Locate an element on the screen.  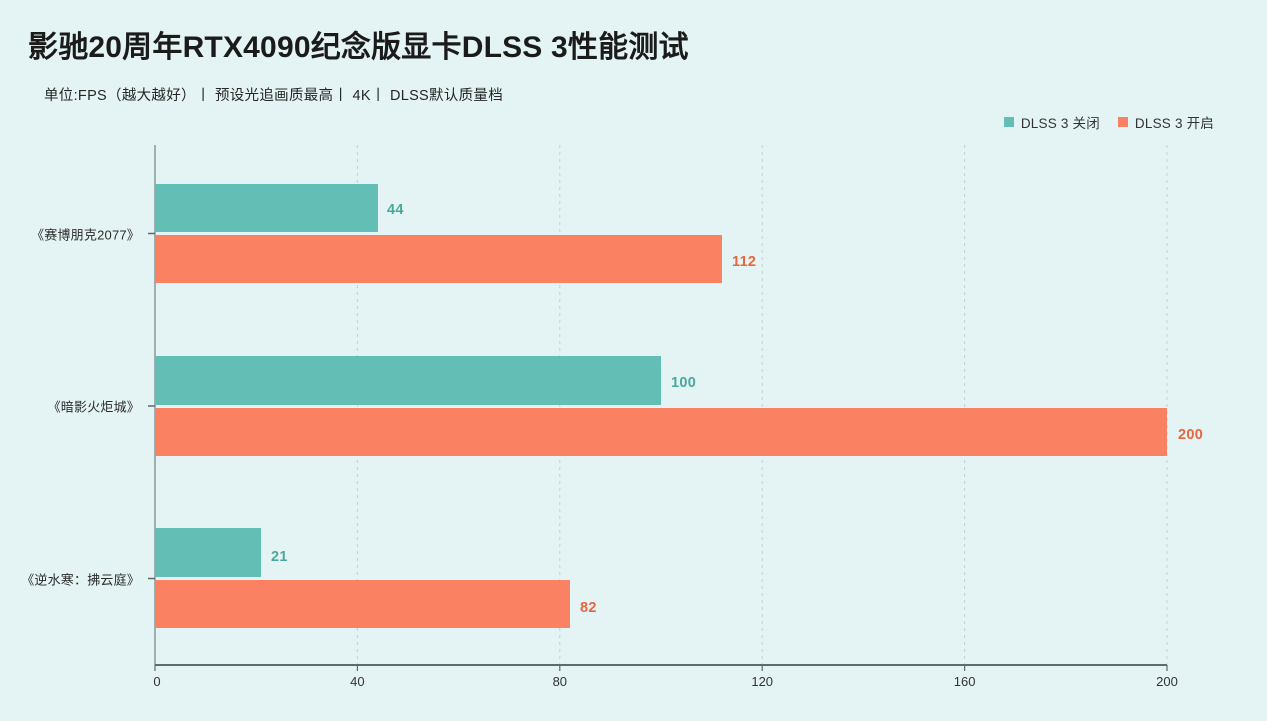
y-axis-ticks is located at coordinates (151, 406).